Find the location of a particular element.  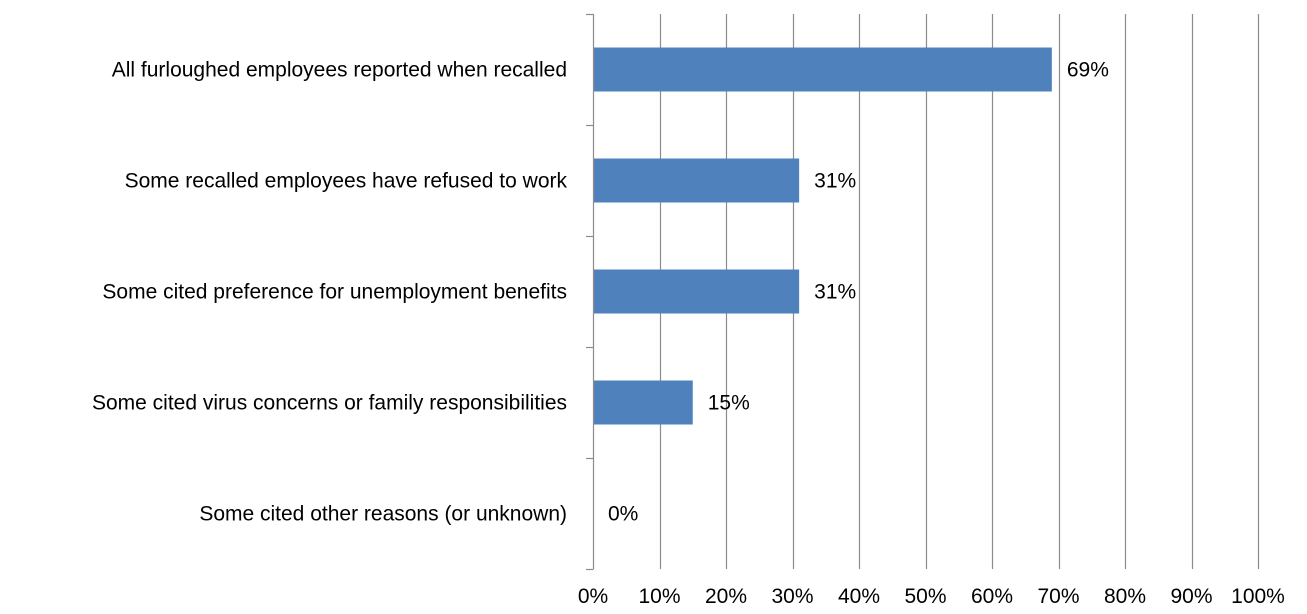

x-tick-label: 20% is located at coordinates (726, 596).